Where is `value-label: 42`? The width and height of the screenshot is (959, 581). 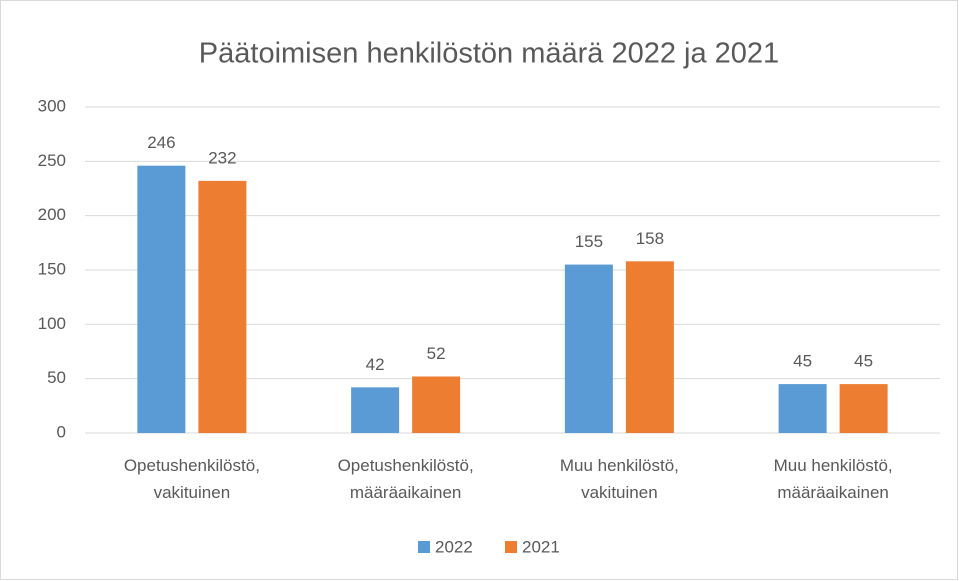
value-label: 42 is located at coordinates (375, 364).